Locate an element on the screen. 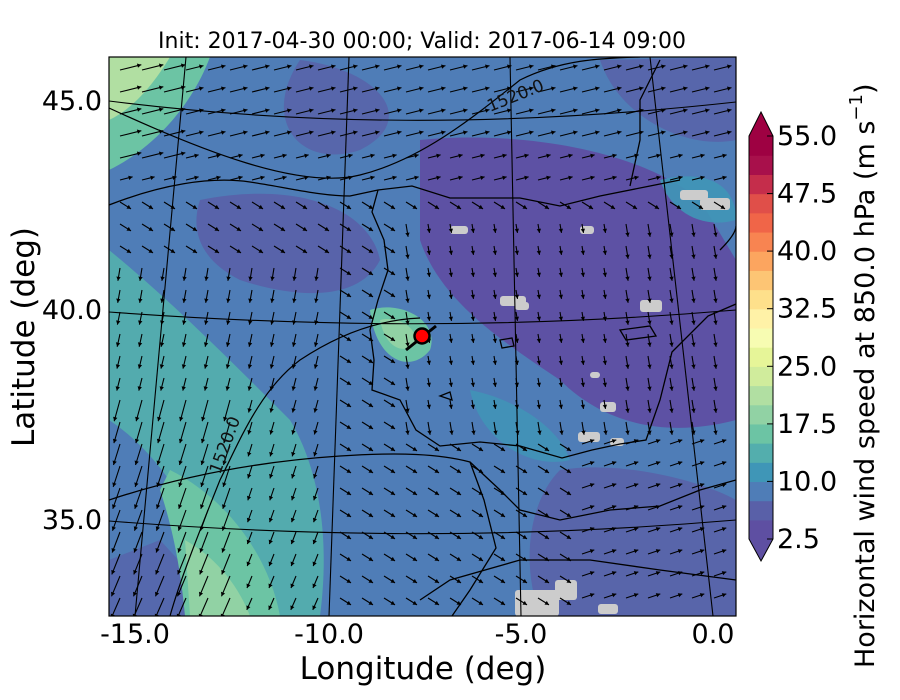 The width and height of the screenshot is (900, 700). x-tick-label: -10.0 is located at coordinates (329, 634).